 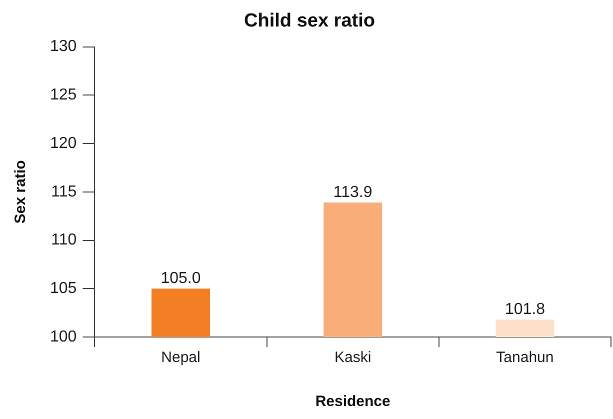 I want to click on x-tick-label: Kaski, so click(x=353, y=357).